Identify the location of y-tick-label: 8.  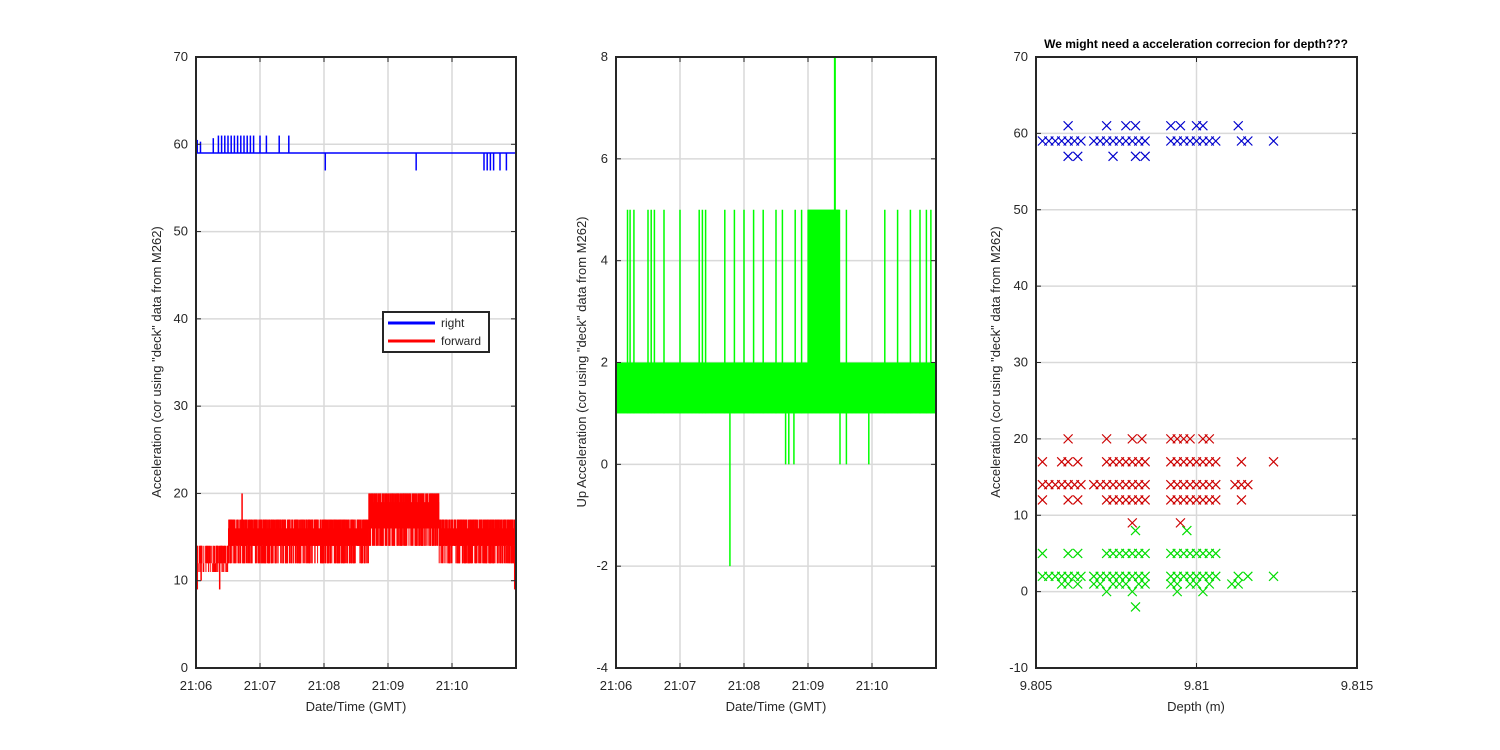
(604, 56).